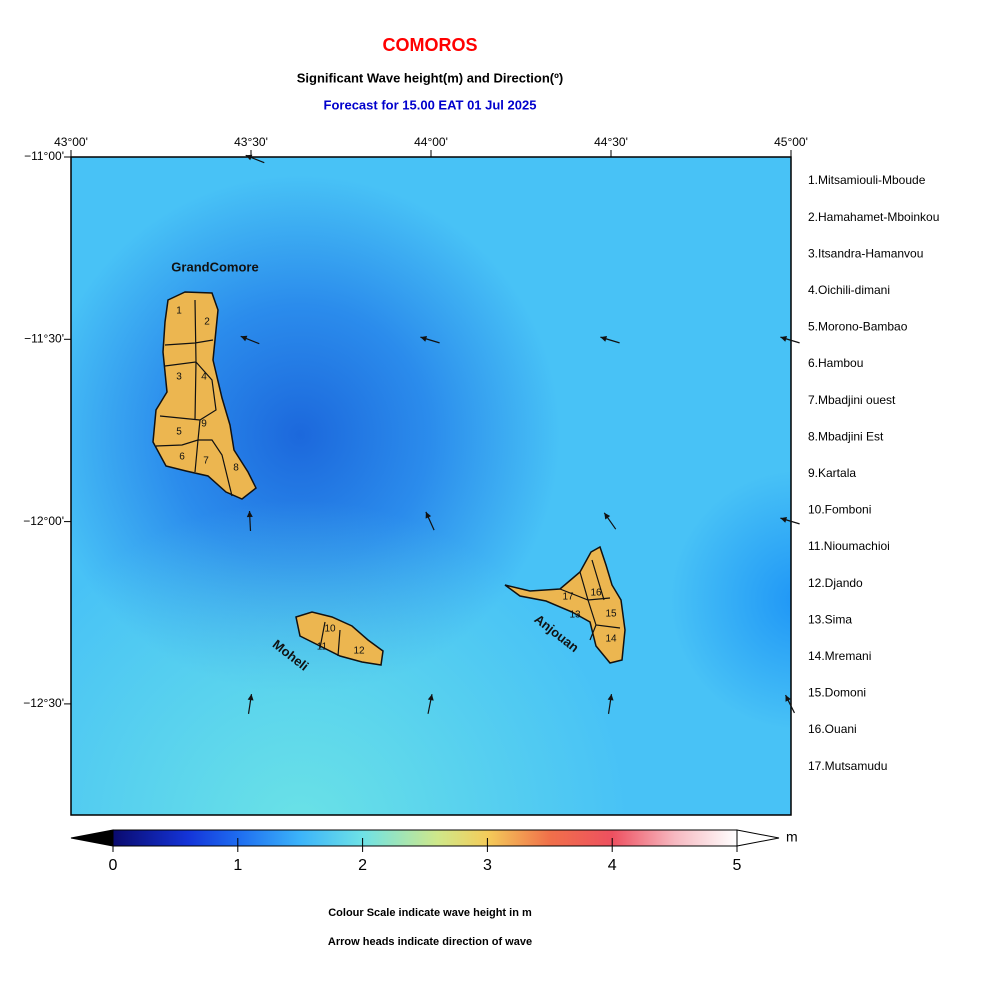 The height and width of the screenshot is (1005, 1000). I want to click on legend-entry: 10.Fomboni, so click(839, 510).